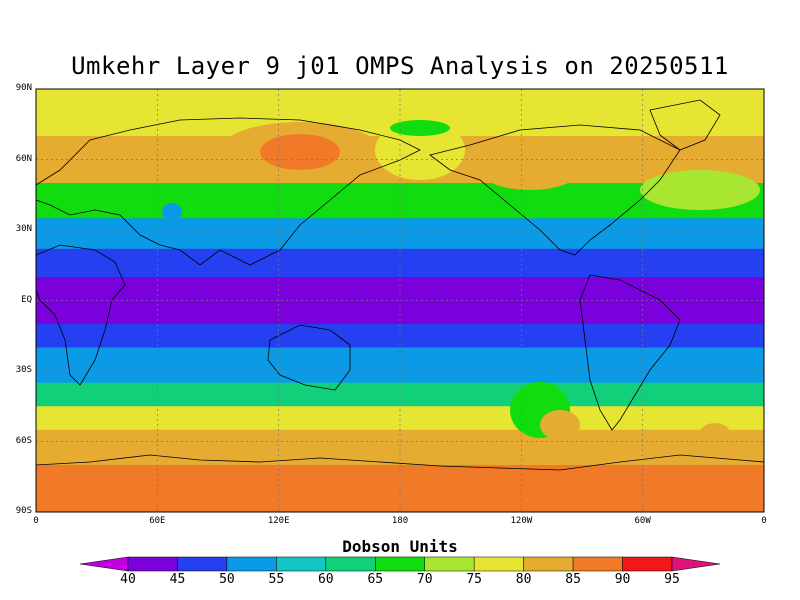 The width and height of the screenshot is (800, 600). Describe the element at coordinates (23, 229) in the screenshot. I see `lat-label: 30N` at that location.